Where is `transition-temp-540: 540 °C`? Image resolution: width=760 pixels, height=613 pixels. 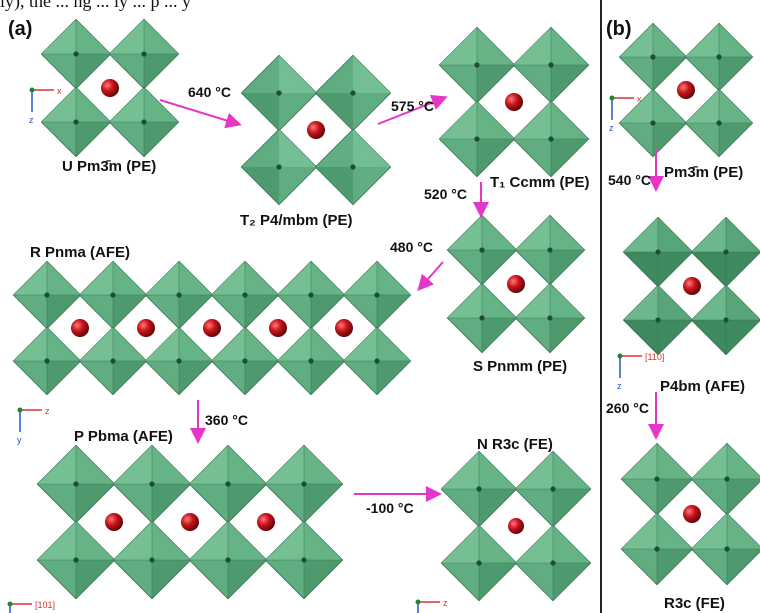
transition-temp-540: 540 °C is located at coordinates (629, 180).